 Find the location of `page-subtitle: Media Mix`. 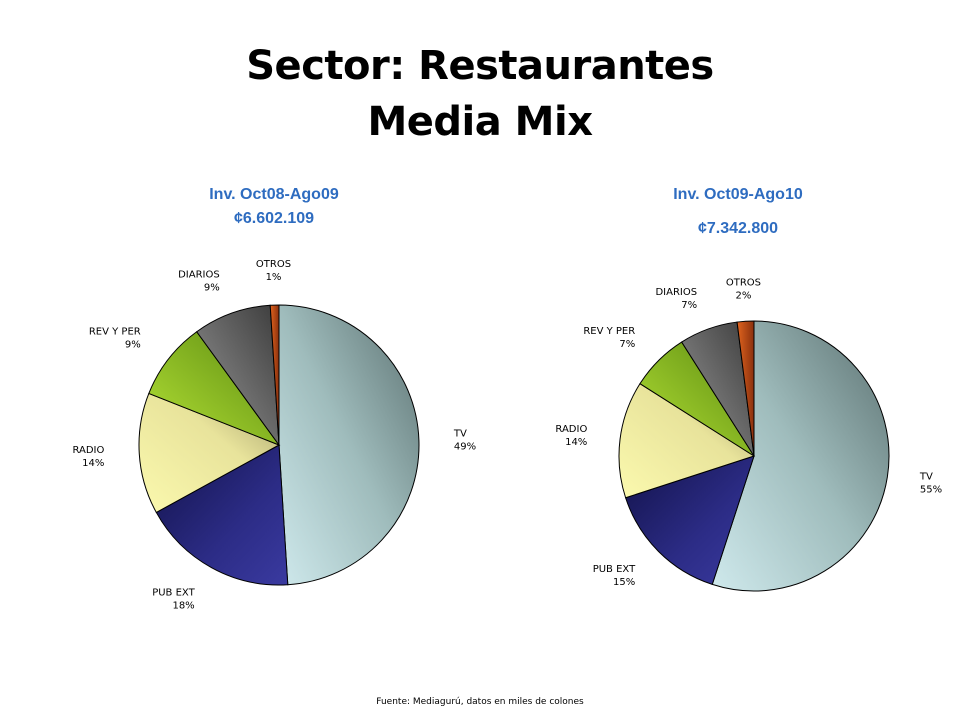

page-subtitle: Media Mix is located at coordinates (480, 122).